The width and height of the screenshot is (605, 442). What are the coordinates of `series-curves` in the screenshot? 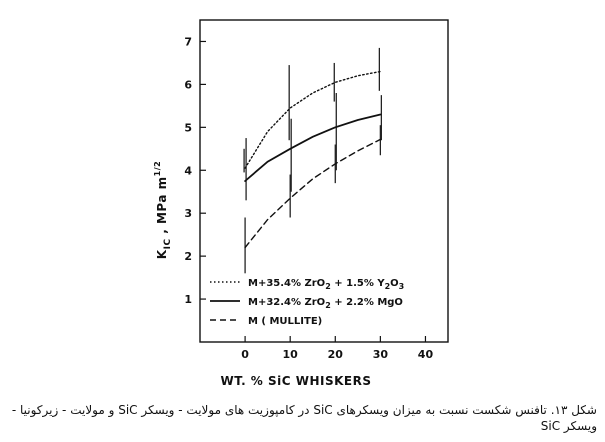 It's located at (313, 159).